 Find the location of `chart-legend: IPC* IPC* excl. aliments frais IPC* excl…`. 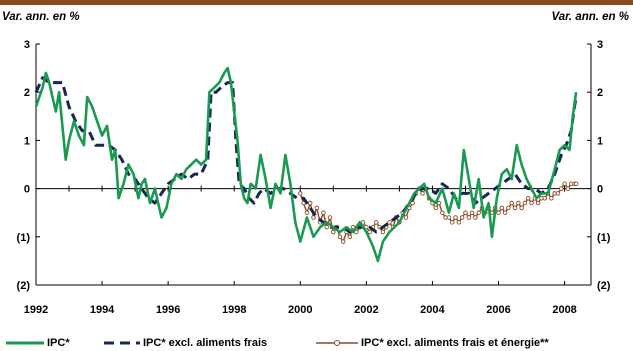

chart-legend: IPC* IPC* excl. aliments frais IPC* excl… is located at coordinates (316, 344).